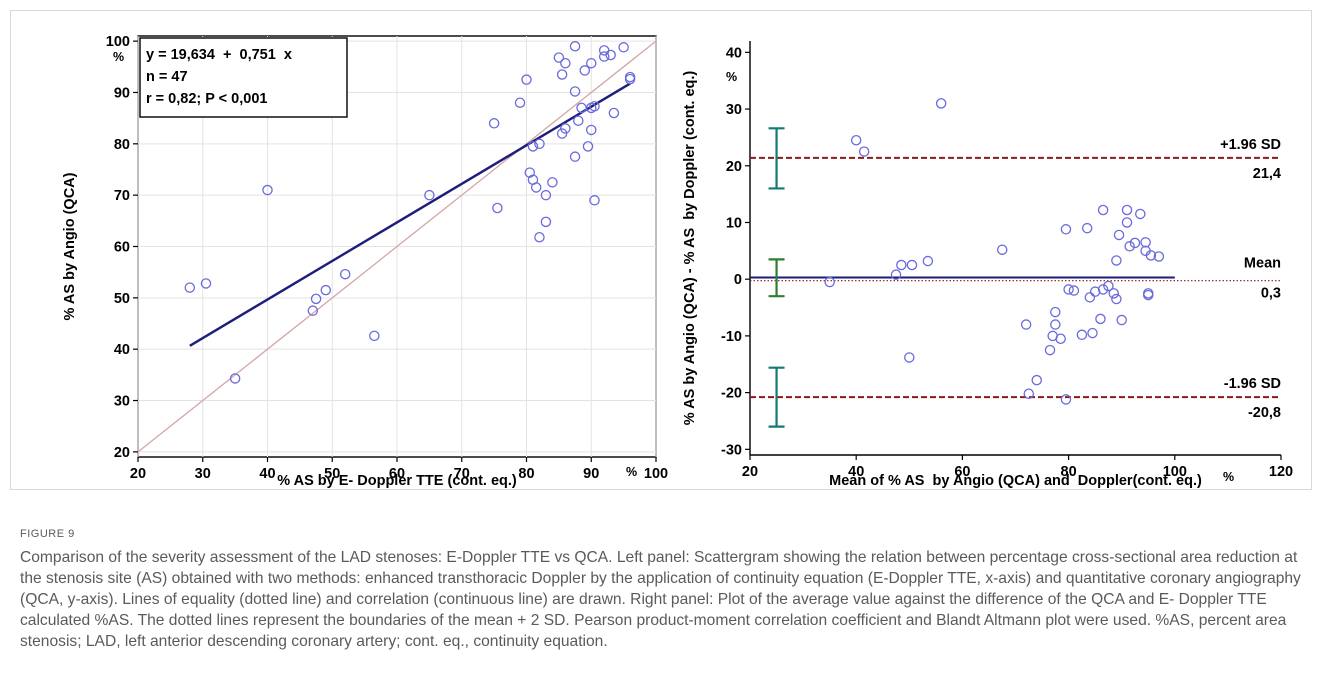 Image resolution: width=1322 pixels, height=699 pixels. What do you see at coordinates (731, 450) in the screenshot?
I see `right-y-tick-label: -30` at bounding box center [731, 450].